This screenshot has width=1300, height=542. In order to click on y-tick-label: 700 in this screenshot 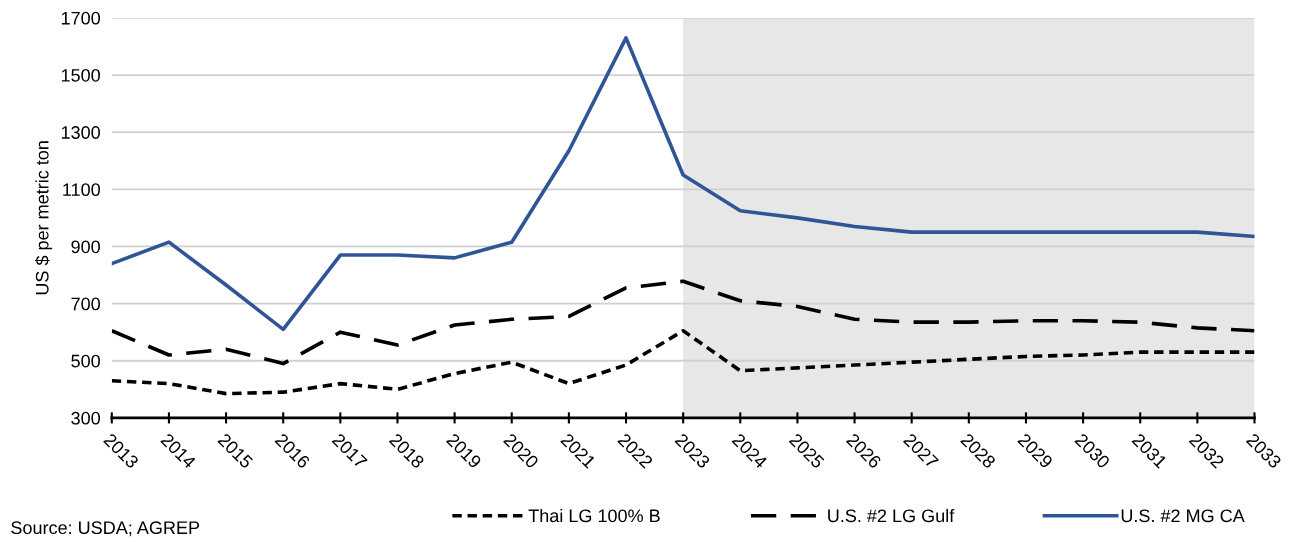, I will do `click(85, 304)`.